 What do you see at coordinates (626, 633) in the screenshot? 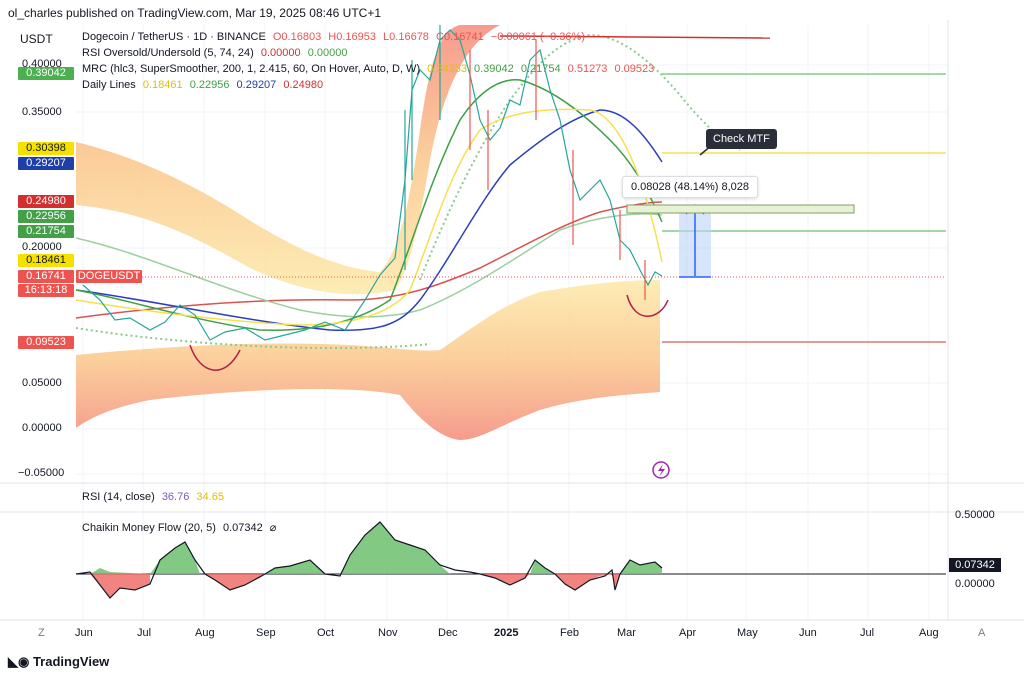
I see `x-tick-label: Mar` at bounding box center [626, 633].